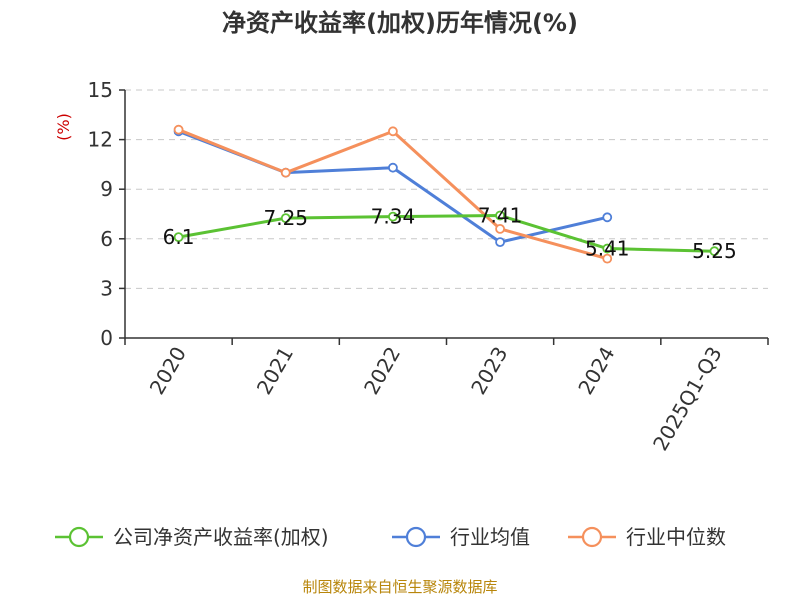 This screenshot has height=600, width=800. I want to click on legend: 公司净资产收益率(加权) 行业均值 行业中位数, so click(390, 537).